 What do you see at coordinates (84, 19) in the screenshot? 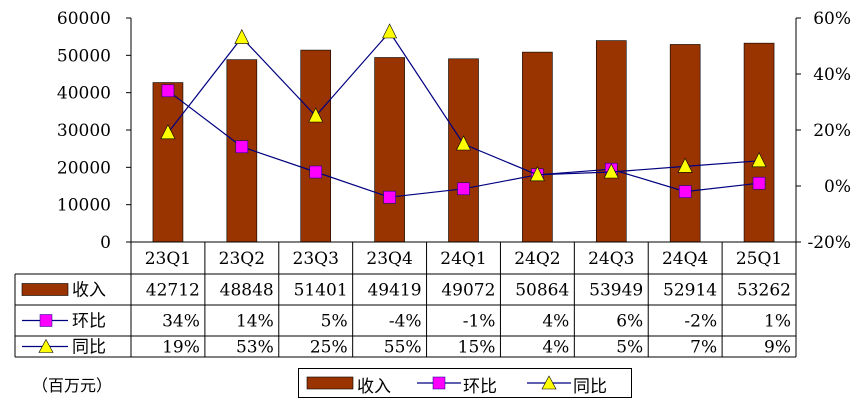
I see `left-tick-label: 60000` at bounding box center [84, 19].